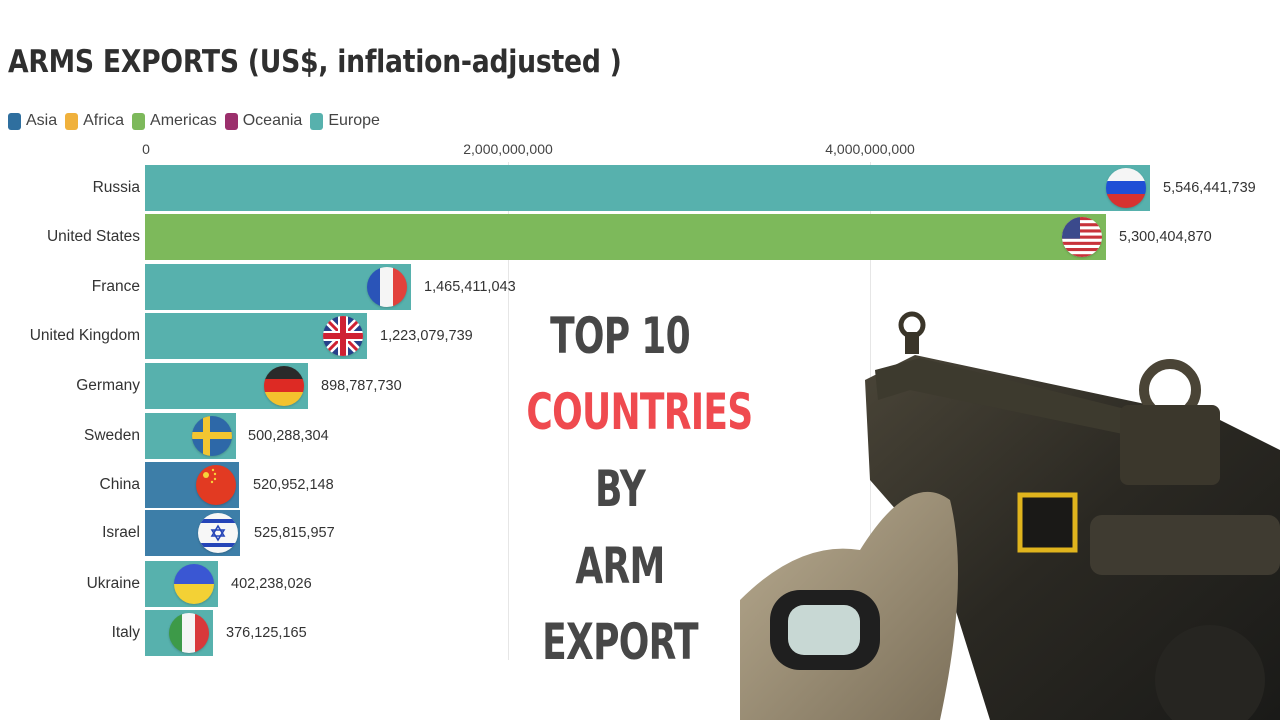 This screenshot has width=1280, height=720. I want to click on legend-item-americas: Americas, so click(174, 121).